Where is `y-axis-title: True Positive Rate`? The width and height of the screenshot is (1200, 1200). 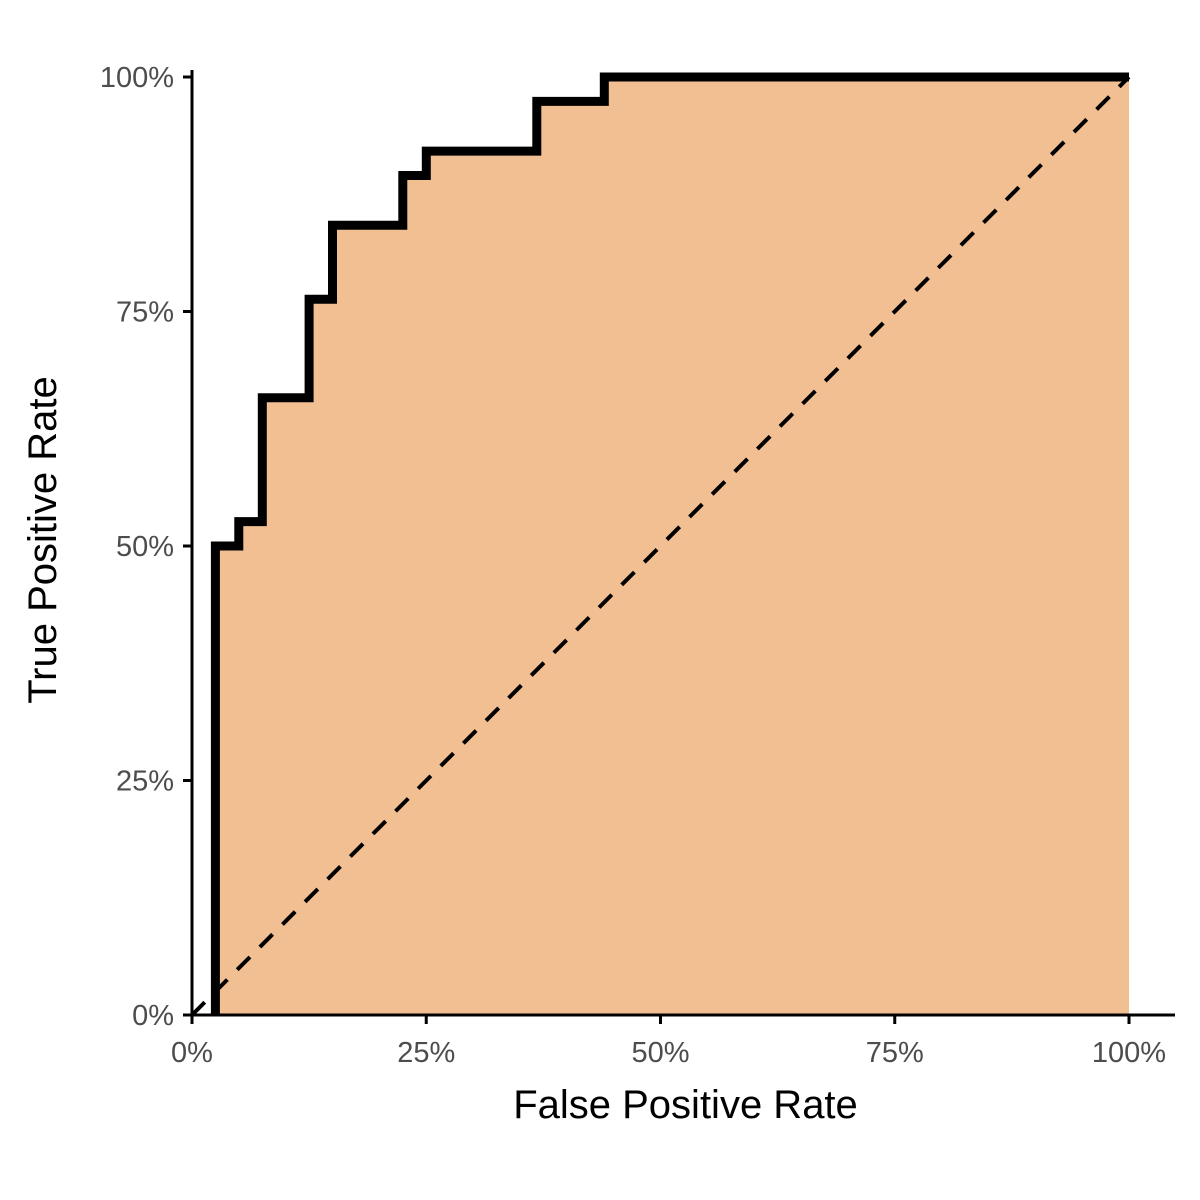 y-axis-title: True Positive Rate is located at coordinates (43, 540).